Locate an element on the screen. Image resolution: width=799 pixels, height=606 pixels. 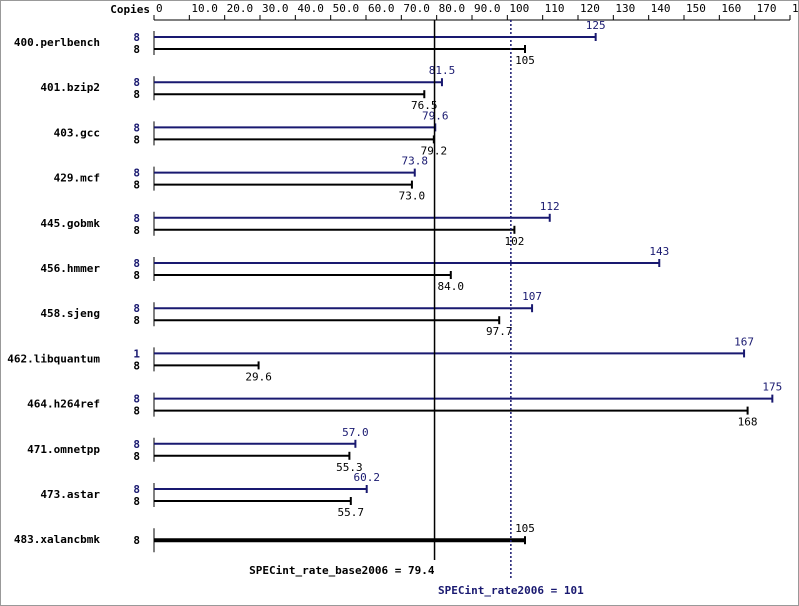
value-label: 143 is located at coordinates (659, 251).